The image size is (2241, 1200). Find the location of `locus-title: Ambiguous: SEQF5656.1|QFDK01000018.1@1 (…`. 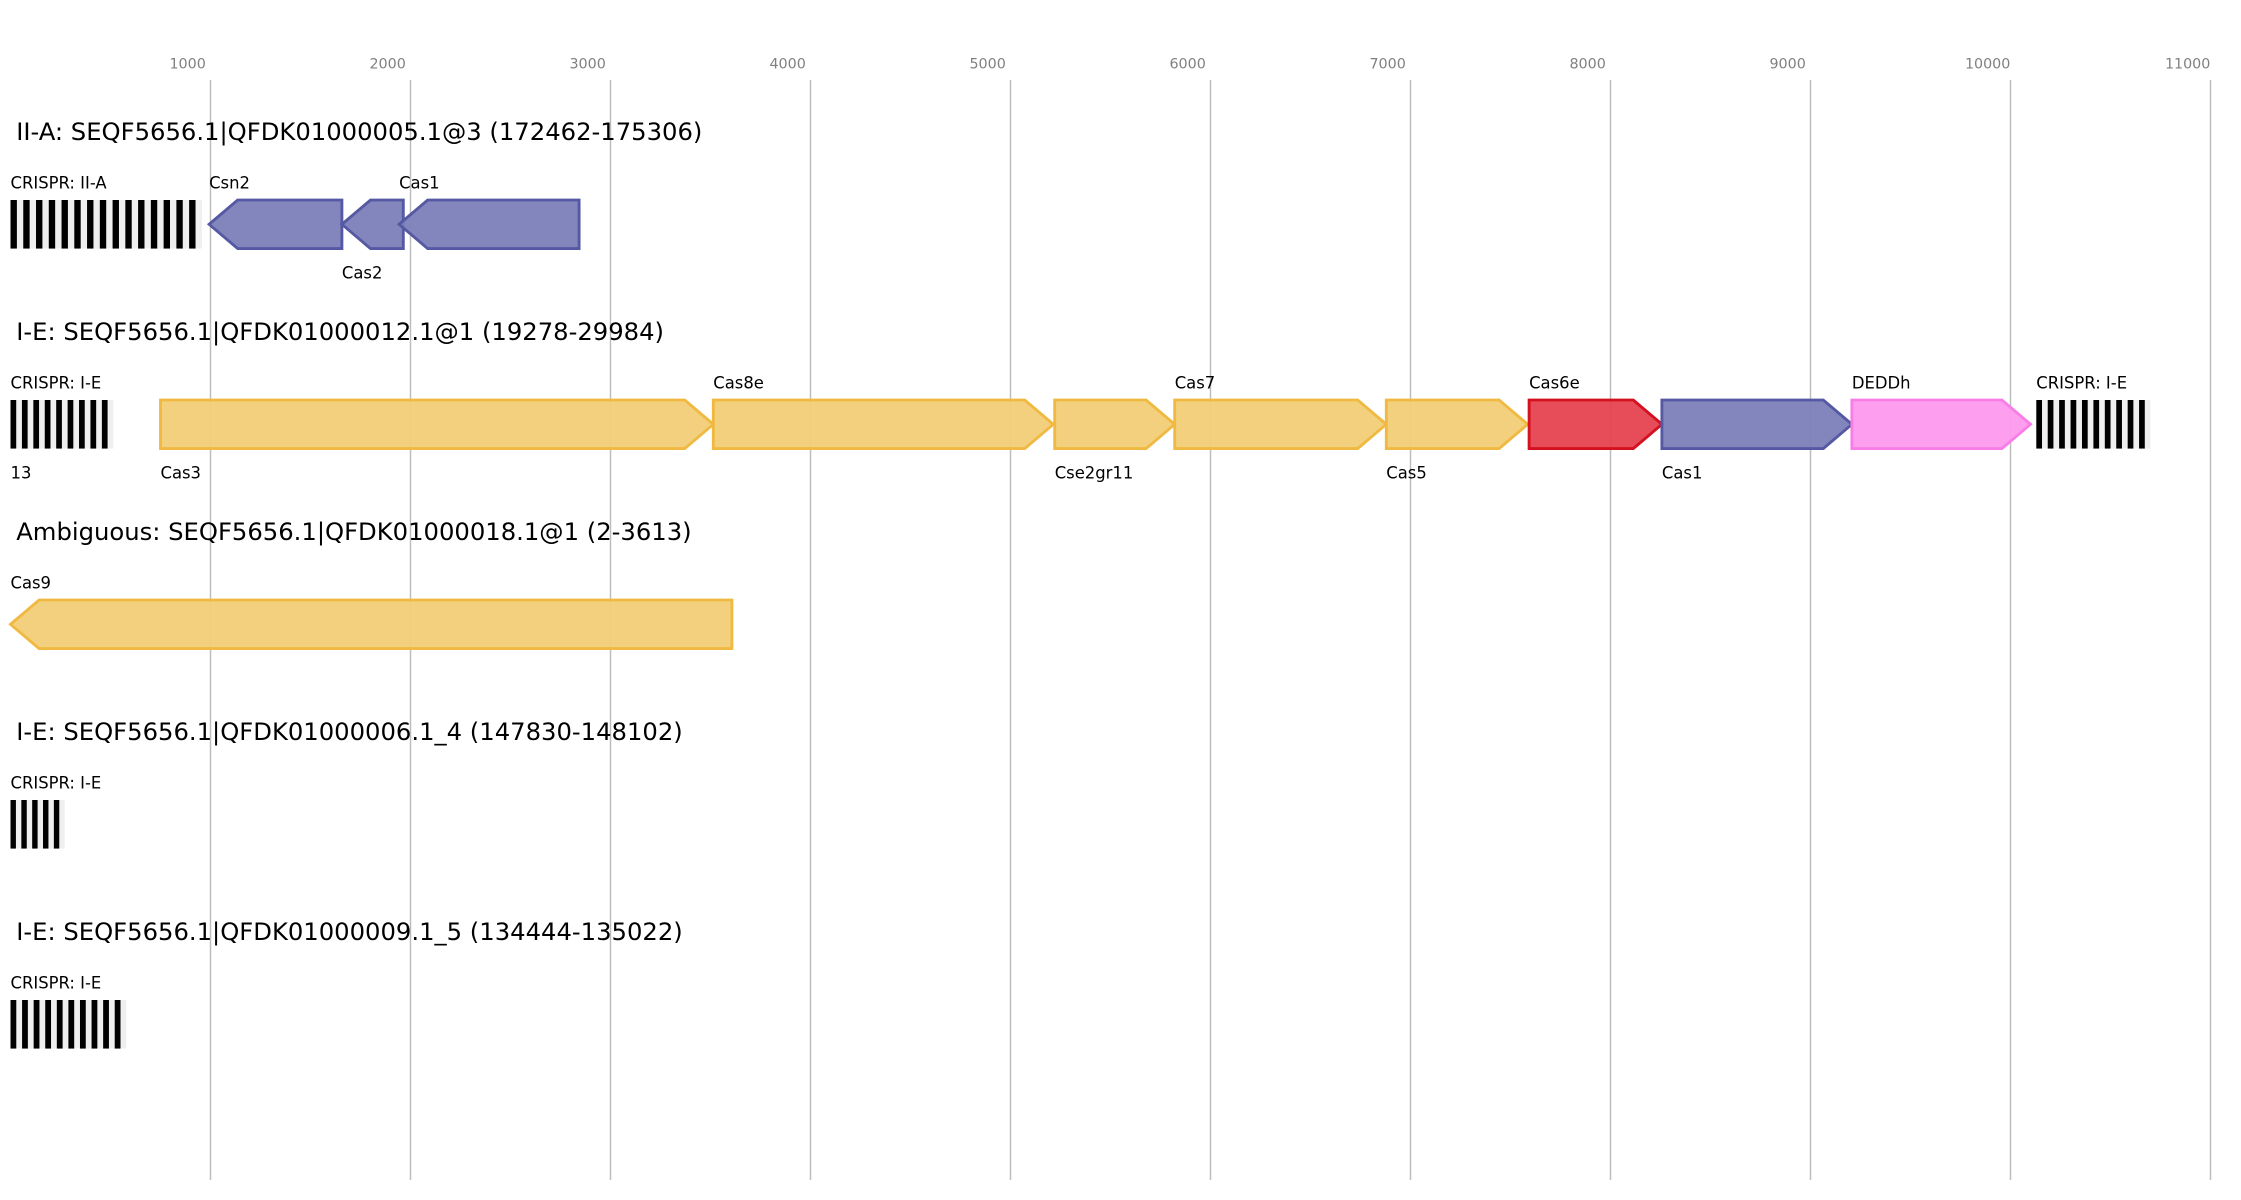

locus-title: Ambiguous: SEQF5656.1|QFDK01000018.1@1 (… is located at coordinates (353, 531).